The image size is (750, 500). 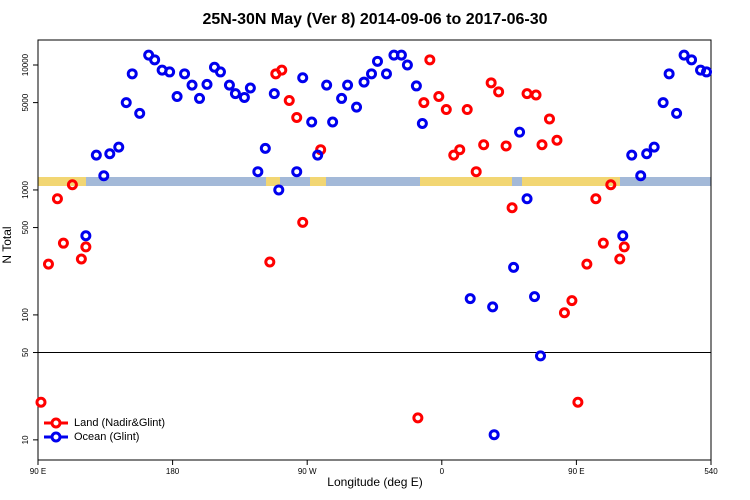 What do you see at coordinates (119, 423) in the screenshot?
I see `legend-label: Land (Nadir&Glint)` at bounding box center [119, 423].